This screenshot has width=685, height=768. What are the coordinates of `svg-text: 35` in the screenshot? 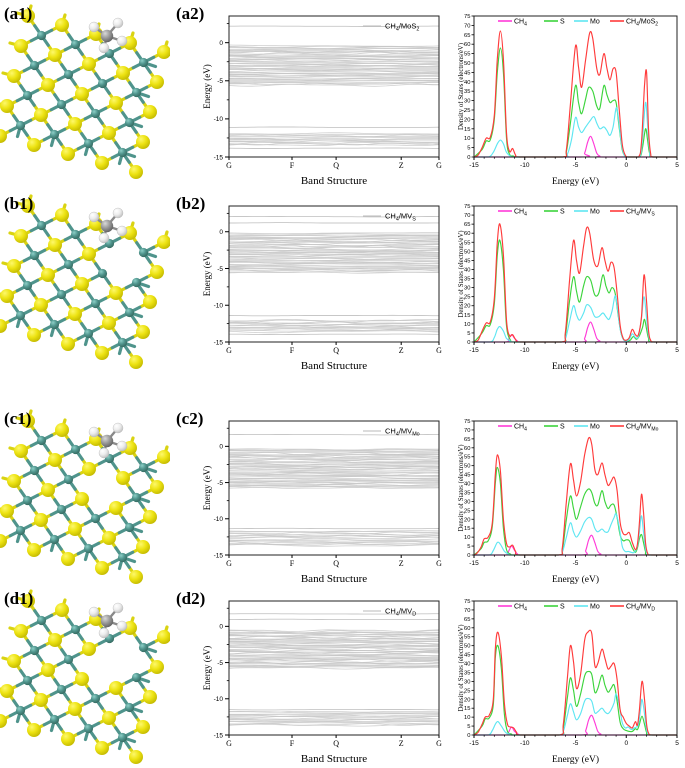 It's located at (467, 493).